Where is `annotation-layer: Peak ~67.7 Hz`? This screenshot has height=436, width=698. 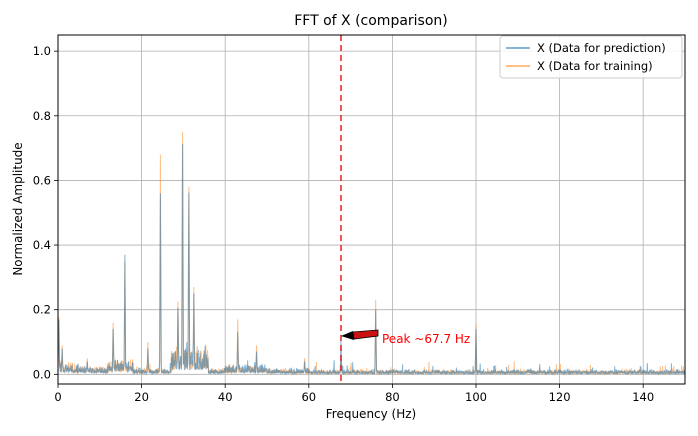 annotation-layer: Peak ~67.7 Hz is located at coordinates (405, 337).